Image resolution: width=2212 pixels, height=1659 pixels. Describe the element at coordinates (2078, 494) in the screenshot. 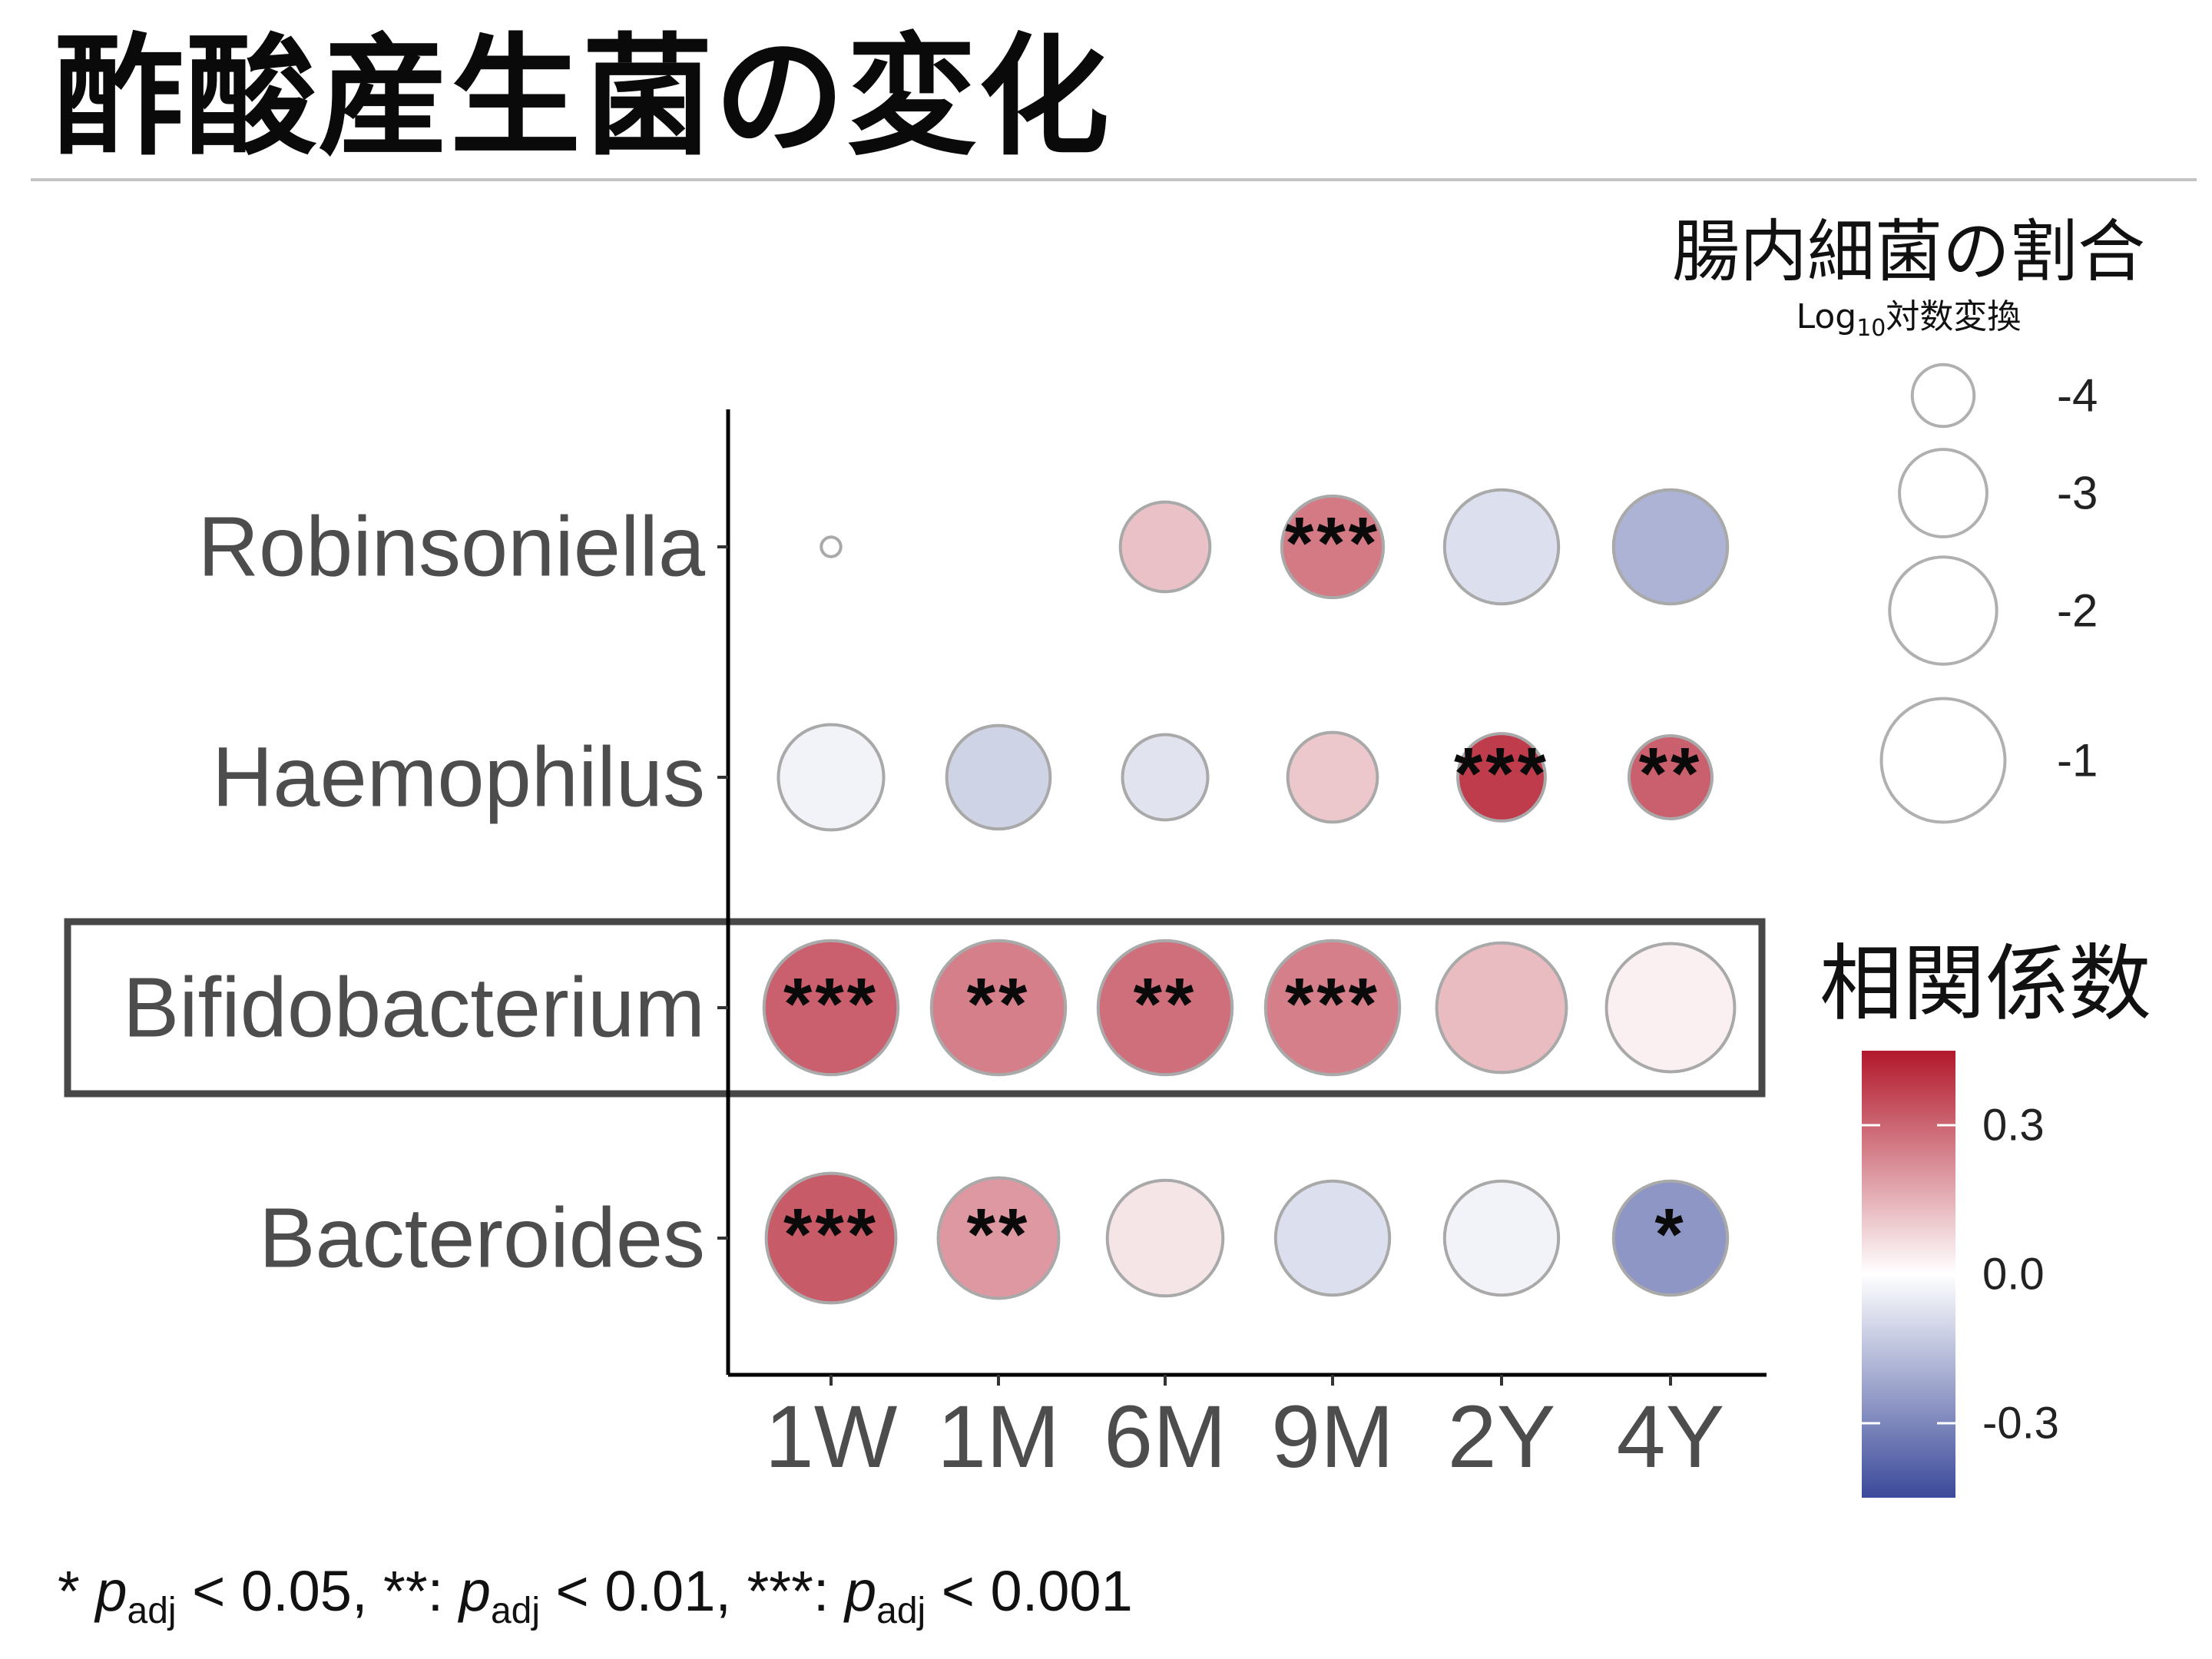

I see `size-legend-label: -3` at that location.